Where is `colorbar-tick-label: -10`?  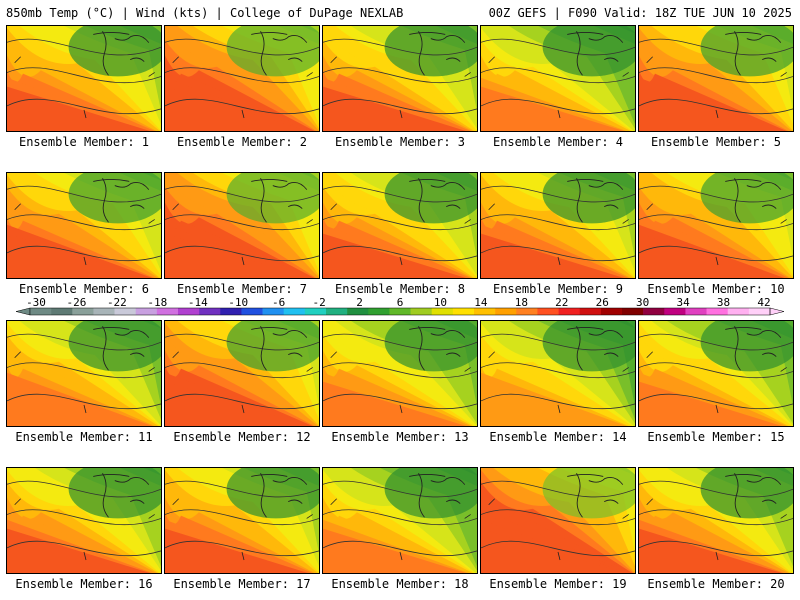
colorbar-tick-label: -10 is located at coordinates (238, 303).